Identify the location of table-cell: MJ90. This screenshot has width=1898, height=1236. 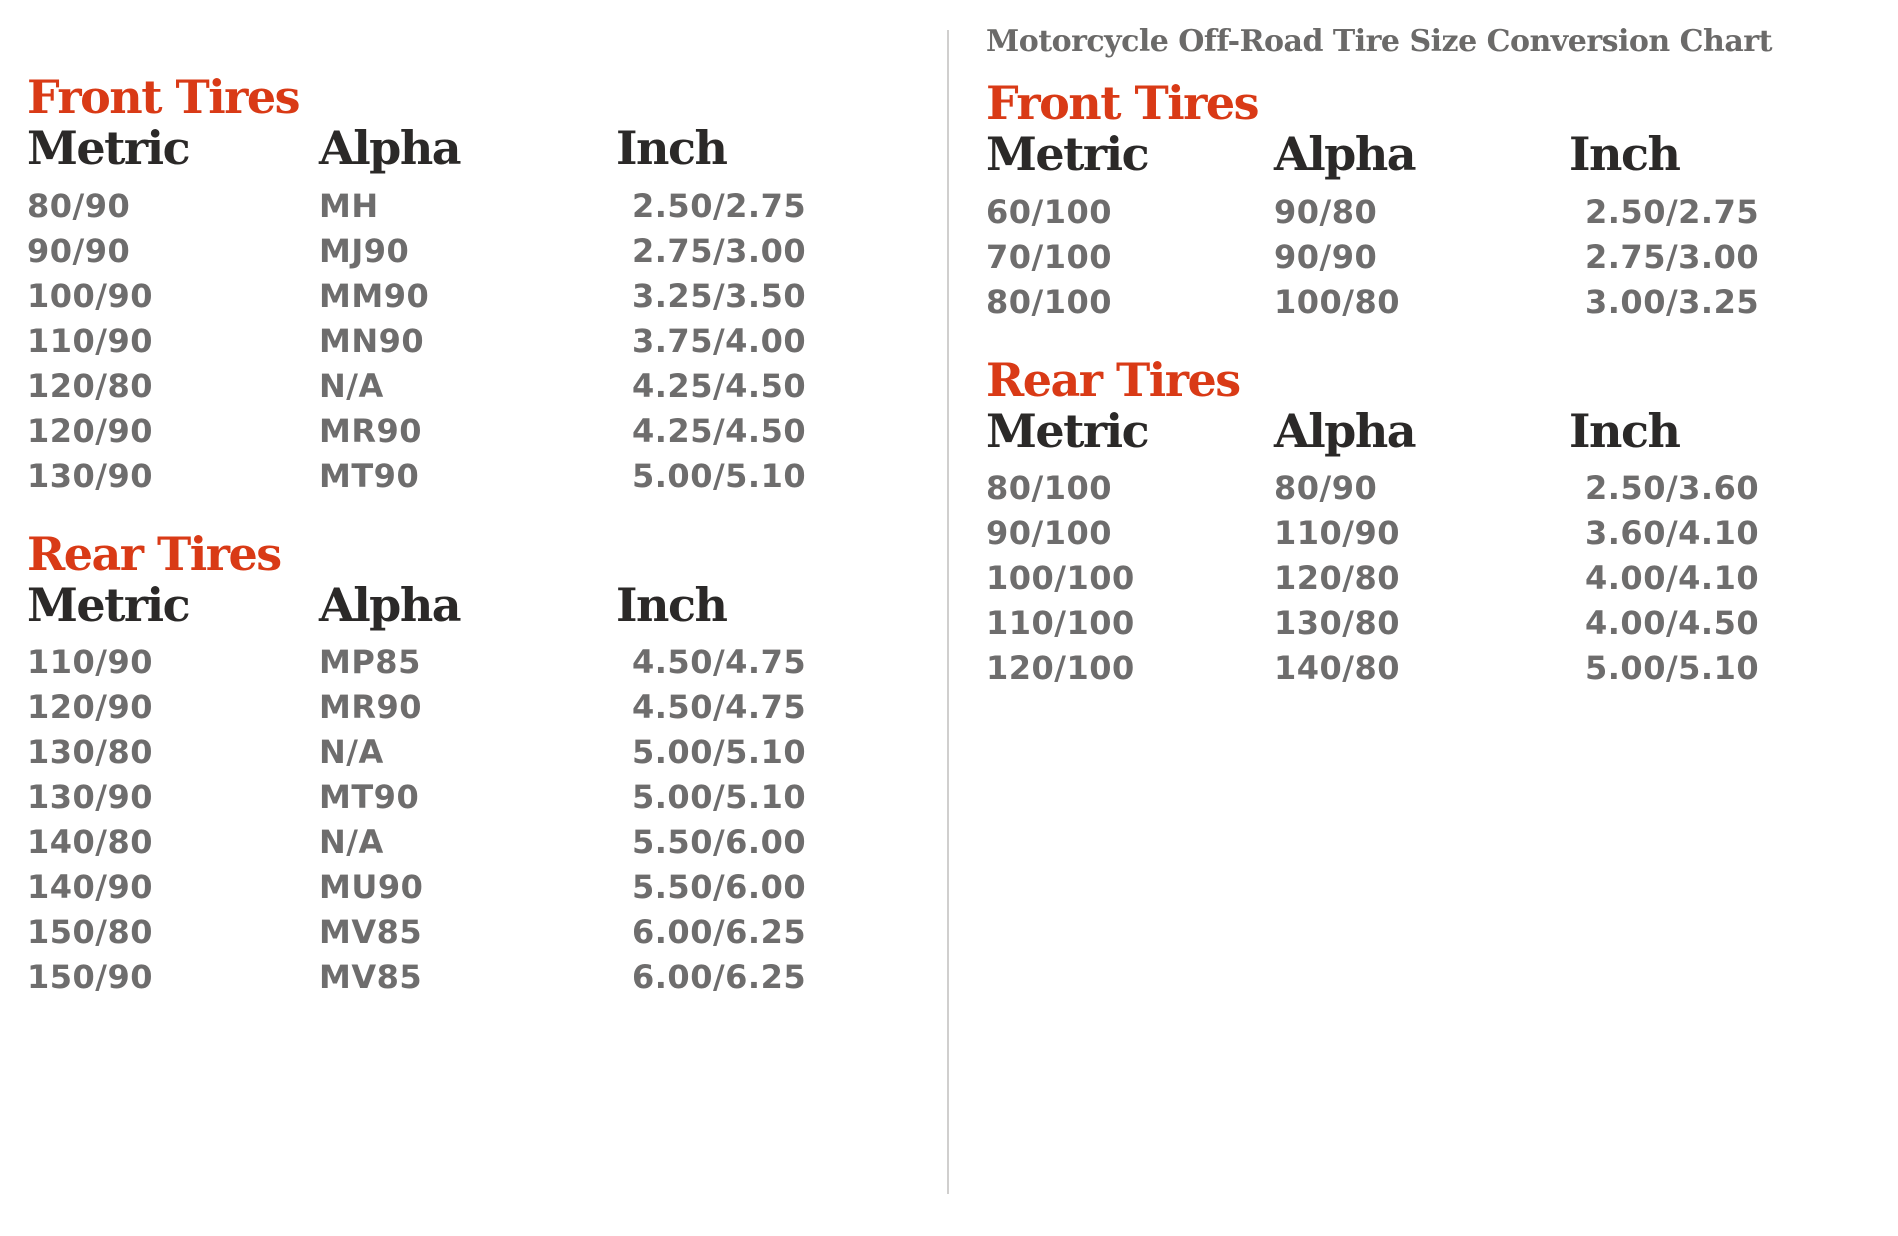
(364, 250).